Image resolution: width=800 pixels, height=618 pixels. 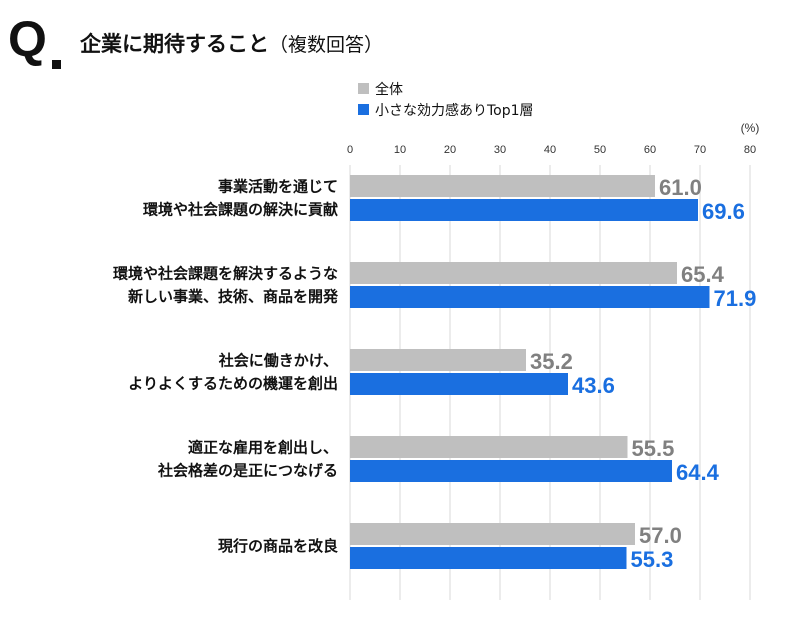 I want to click on x-tick-label-50: 50, so click(x=600, y=150).